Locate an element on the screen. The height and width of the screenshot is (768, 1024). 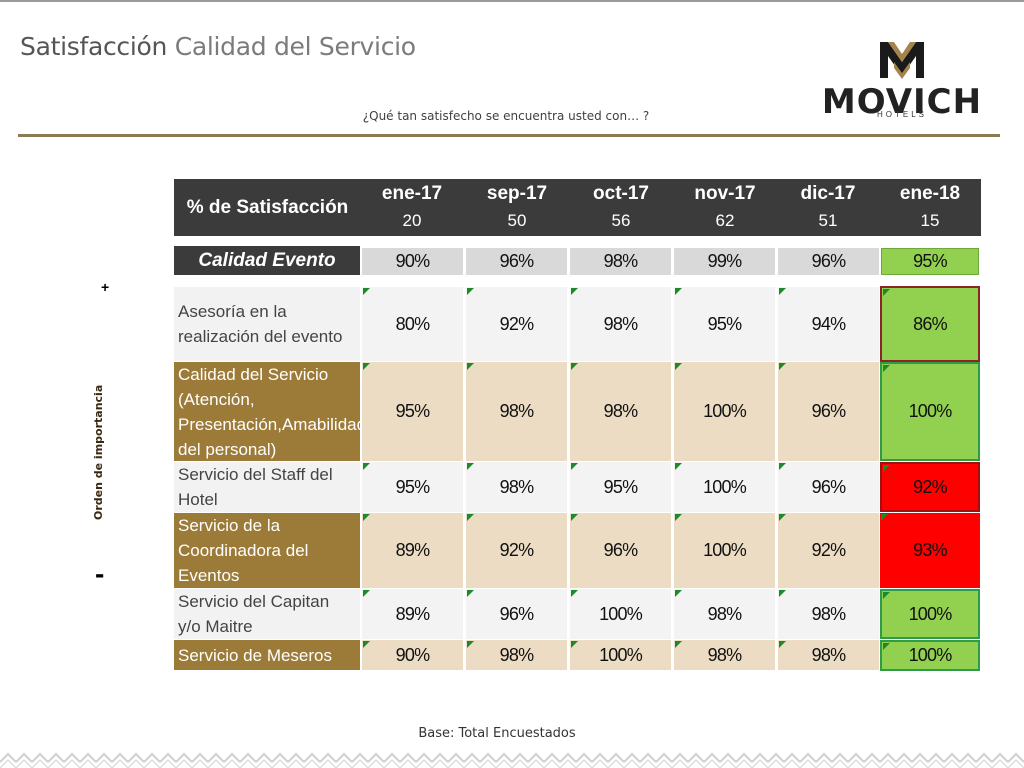
col-month: ene-17 is located at coordinates (412, 193).